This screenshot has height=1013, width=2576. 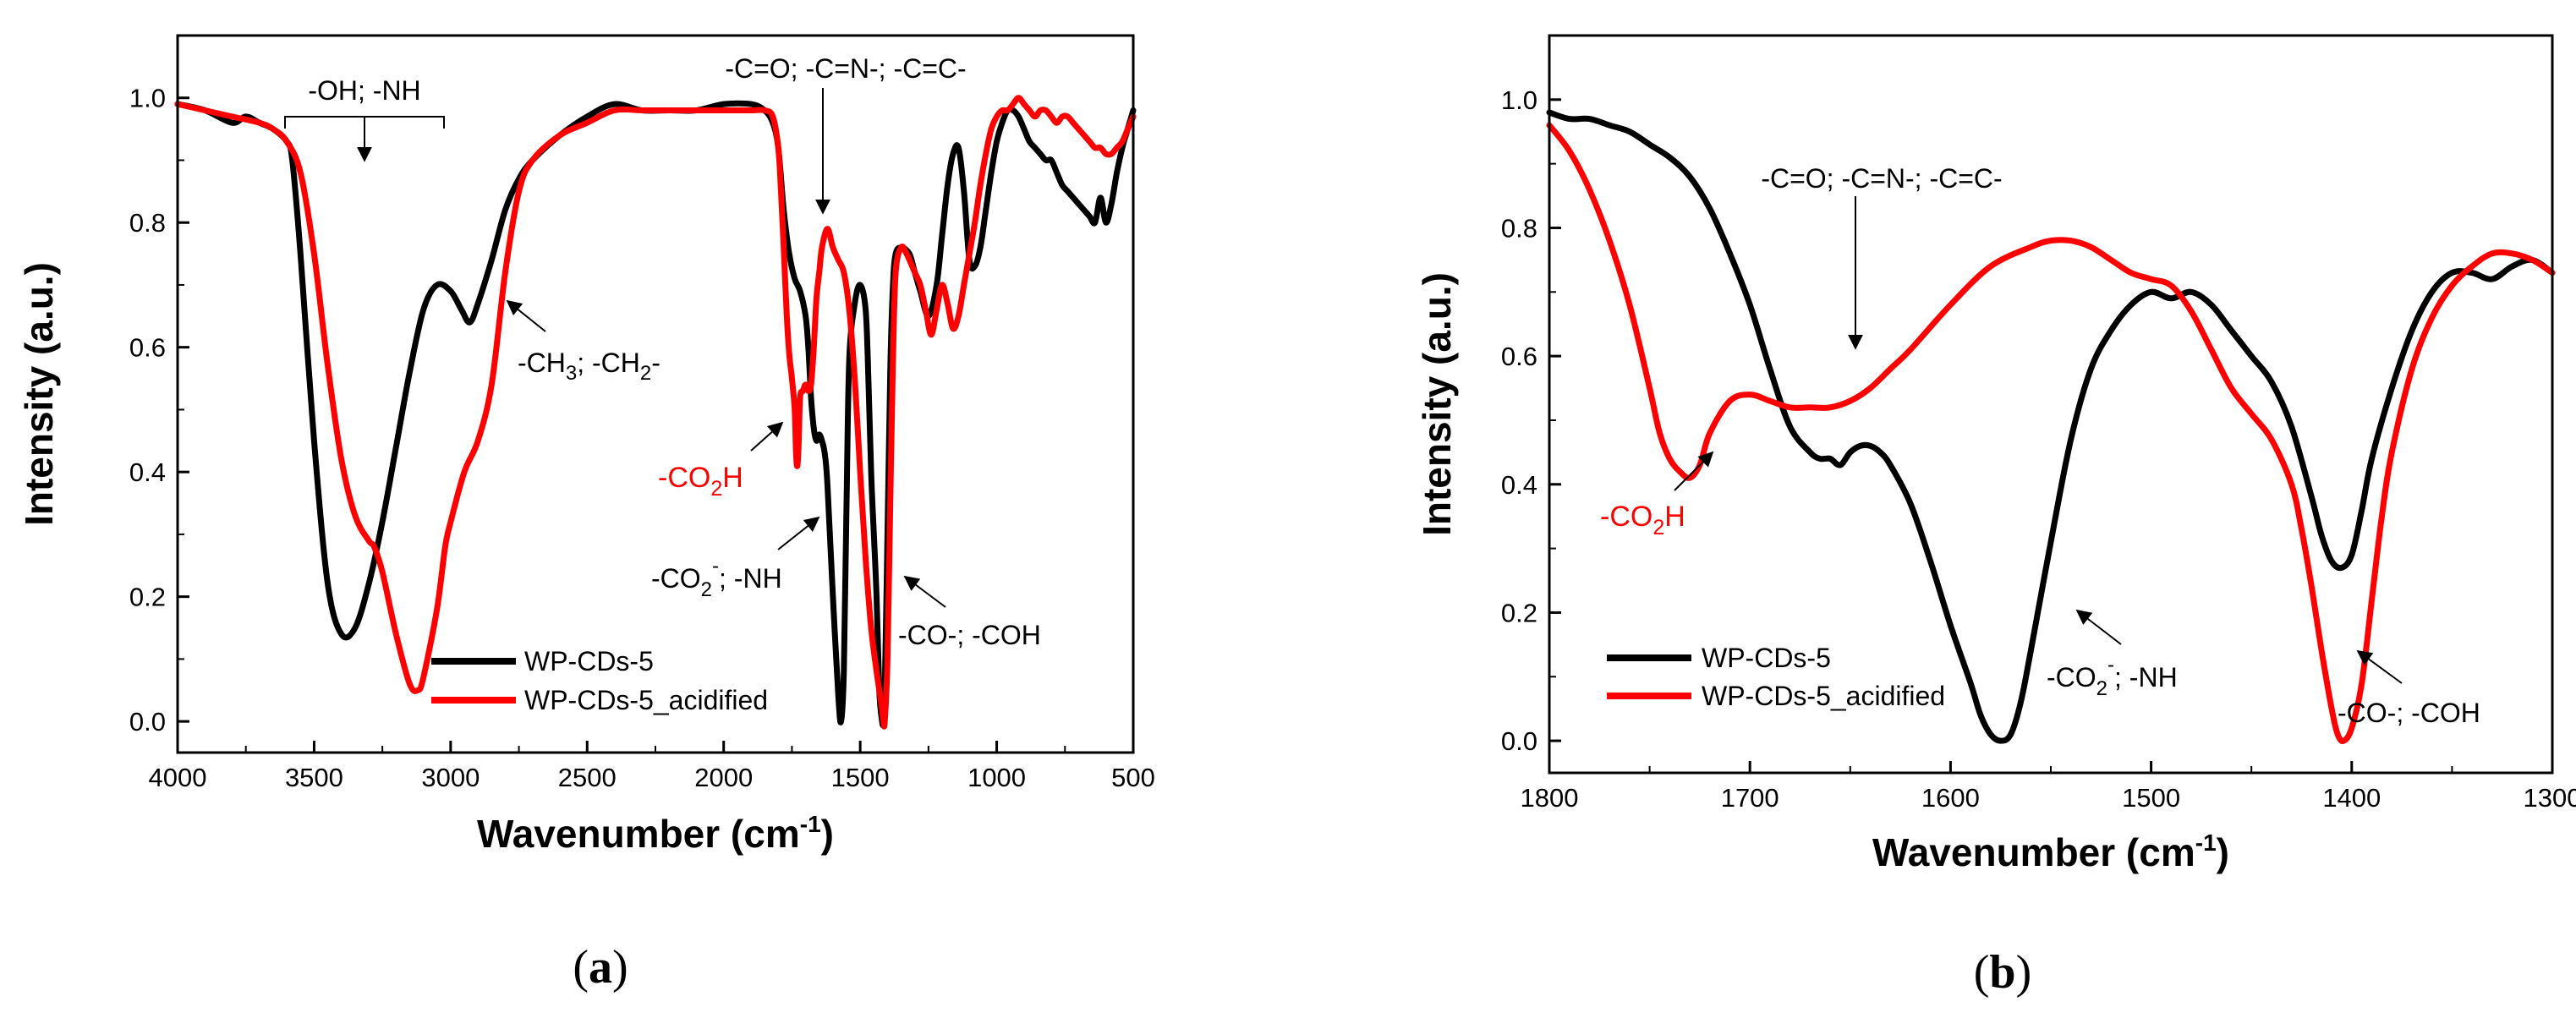 What do you see at coordinates (587, 777) in the screenshot?
I see `panel-a-x-tick-label: 2500` at bounding box center [587, 777].